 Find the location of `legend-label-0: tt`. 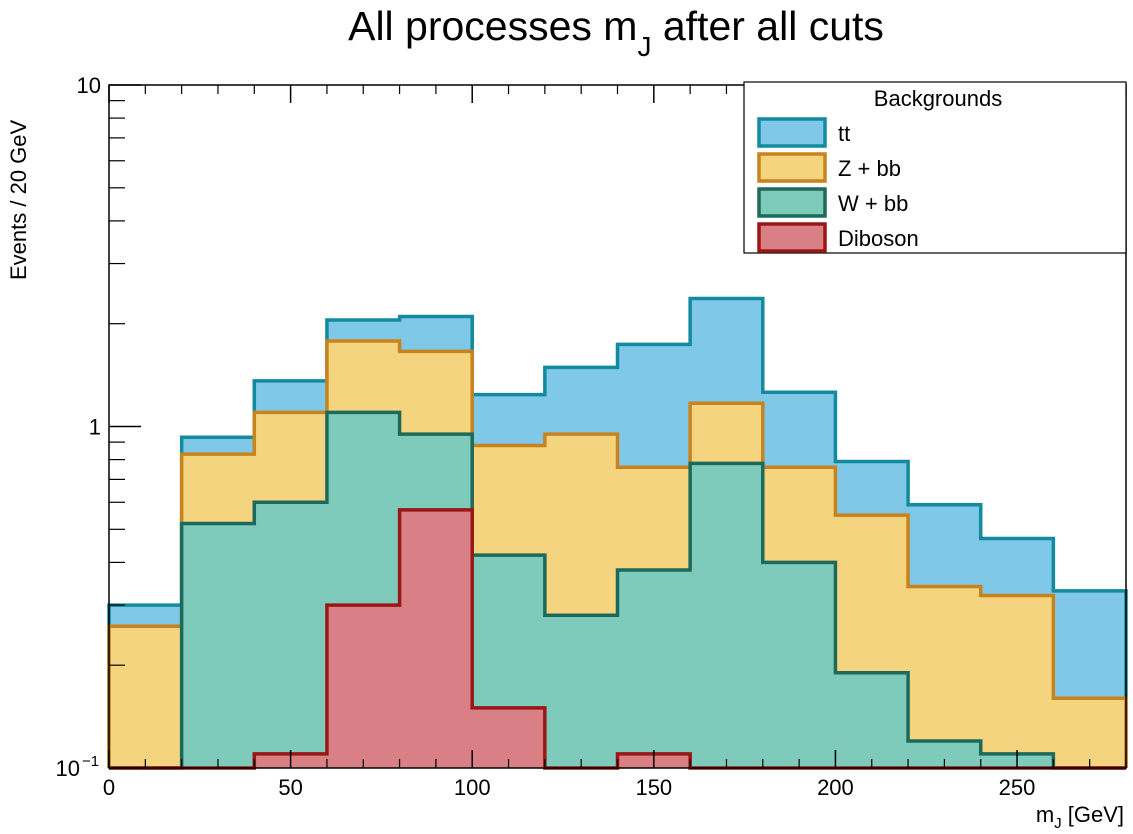

legend-label-0: tt is located at coordinates (844, 133).